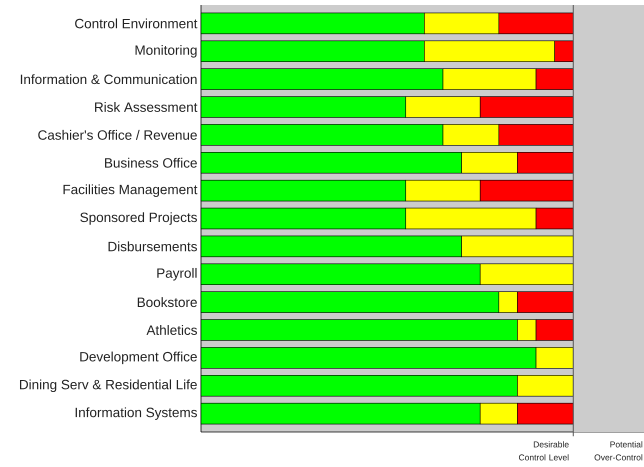  I want to click on ref-line-label: Desirable Control Level, so click(543, 450).